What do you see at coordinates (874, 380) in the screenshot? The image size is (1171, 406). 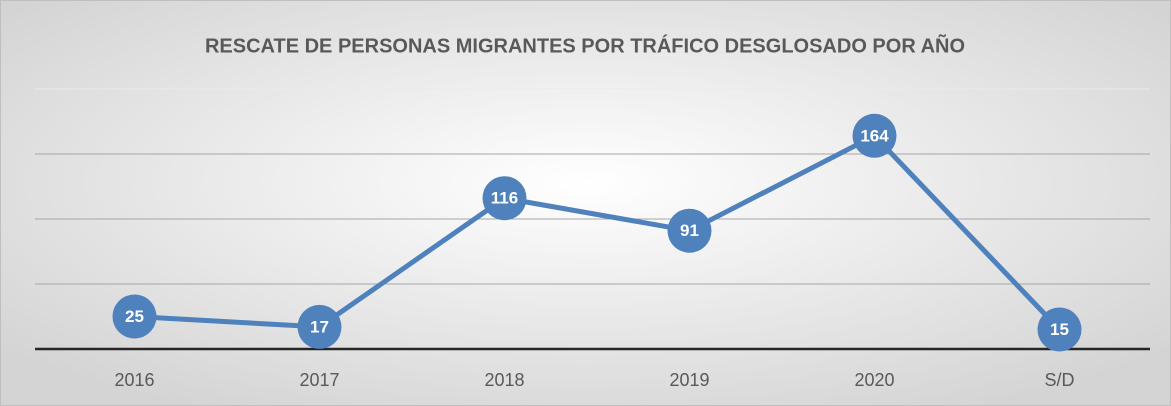 I see `x-tick-label: 2020` at bounding box center [874, 380].